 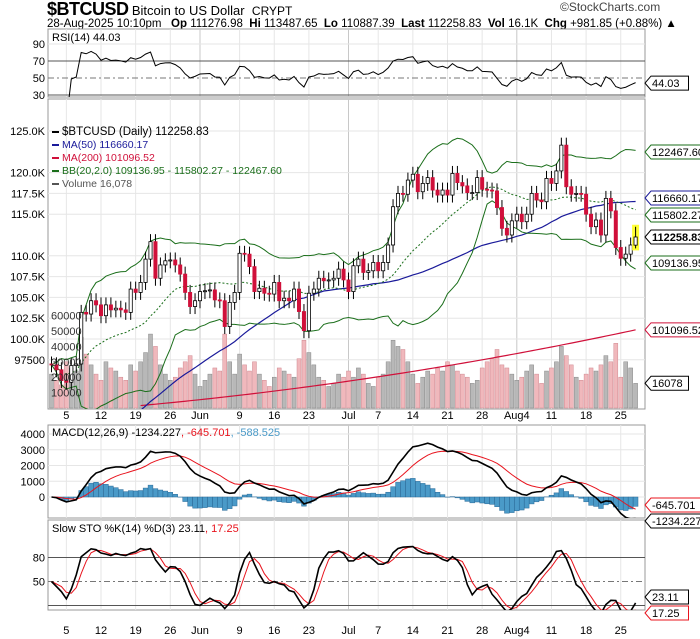 I want to click on chg-value: +981.85 (+0.88%), so click(x=616, y=24).